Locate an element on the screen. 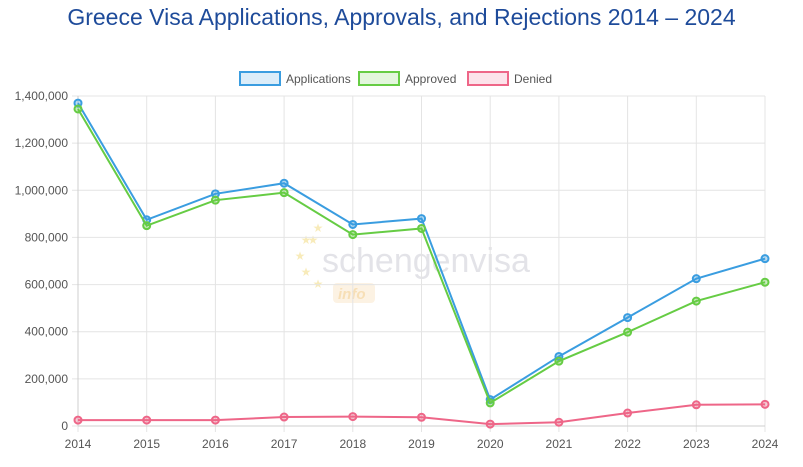  legend-label-applications: Applications is located at coordinates (318, 79).